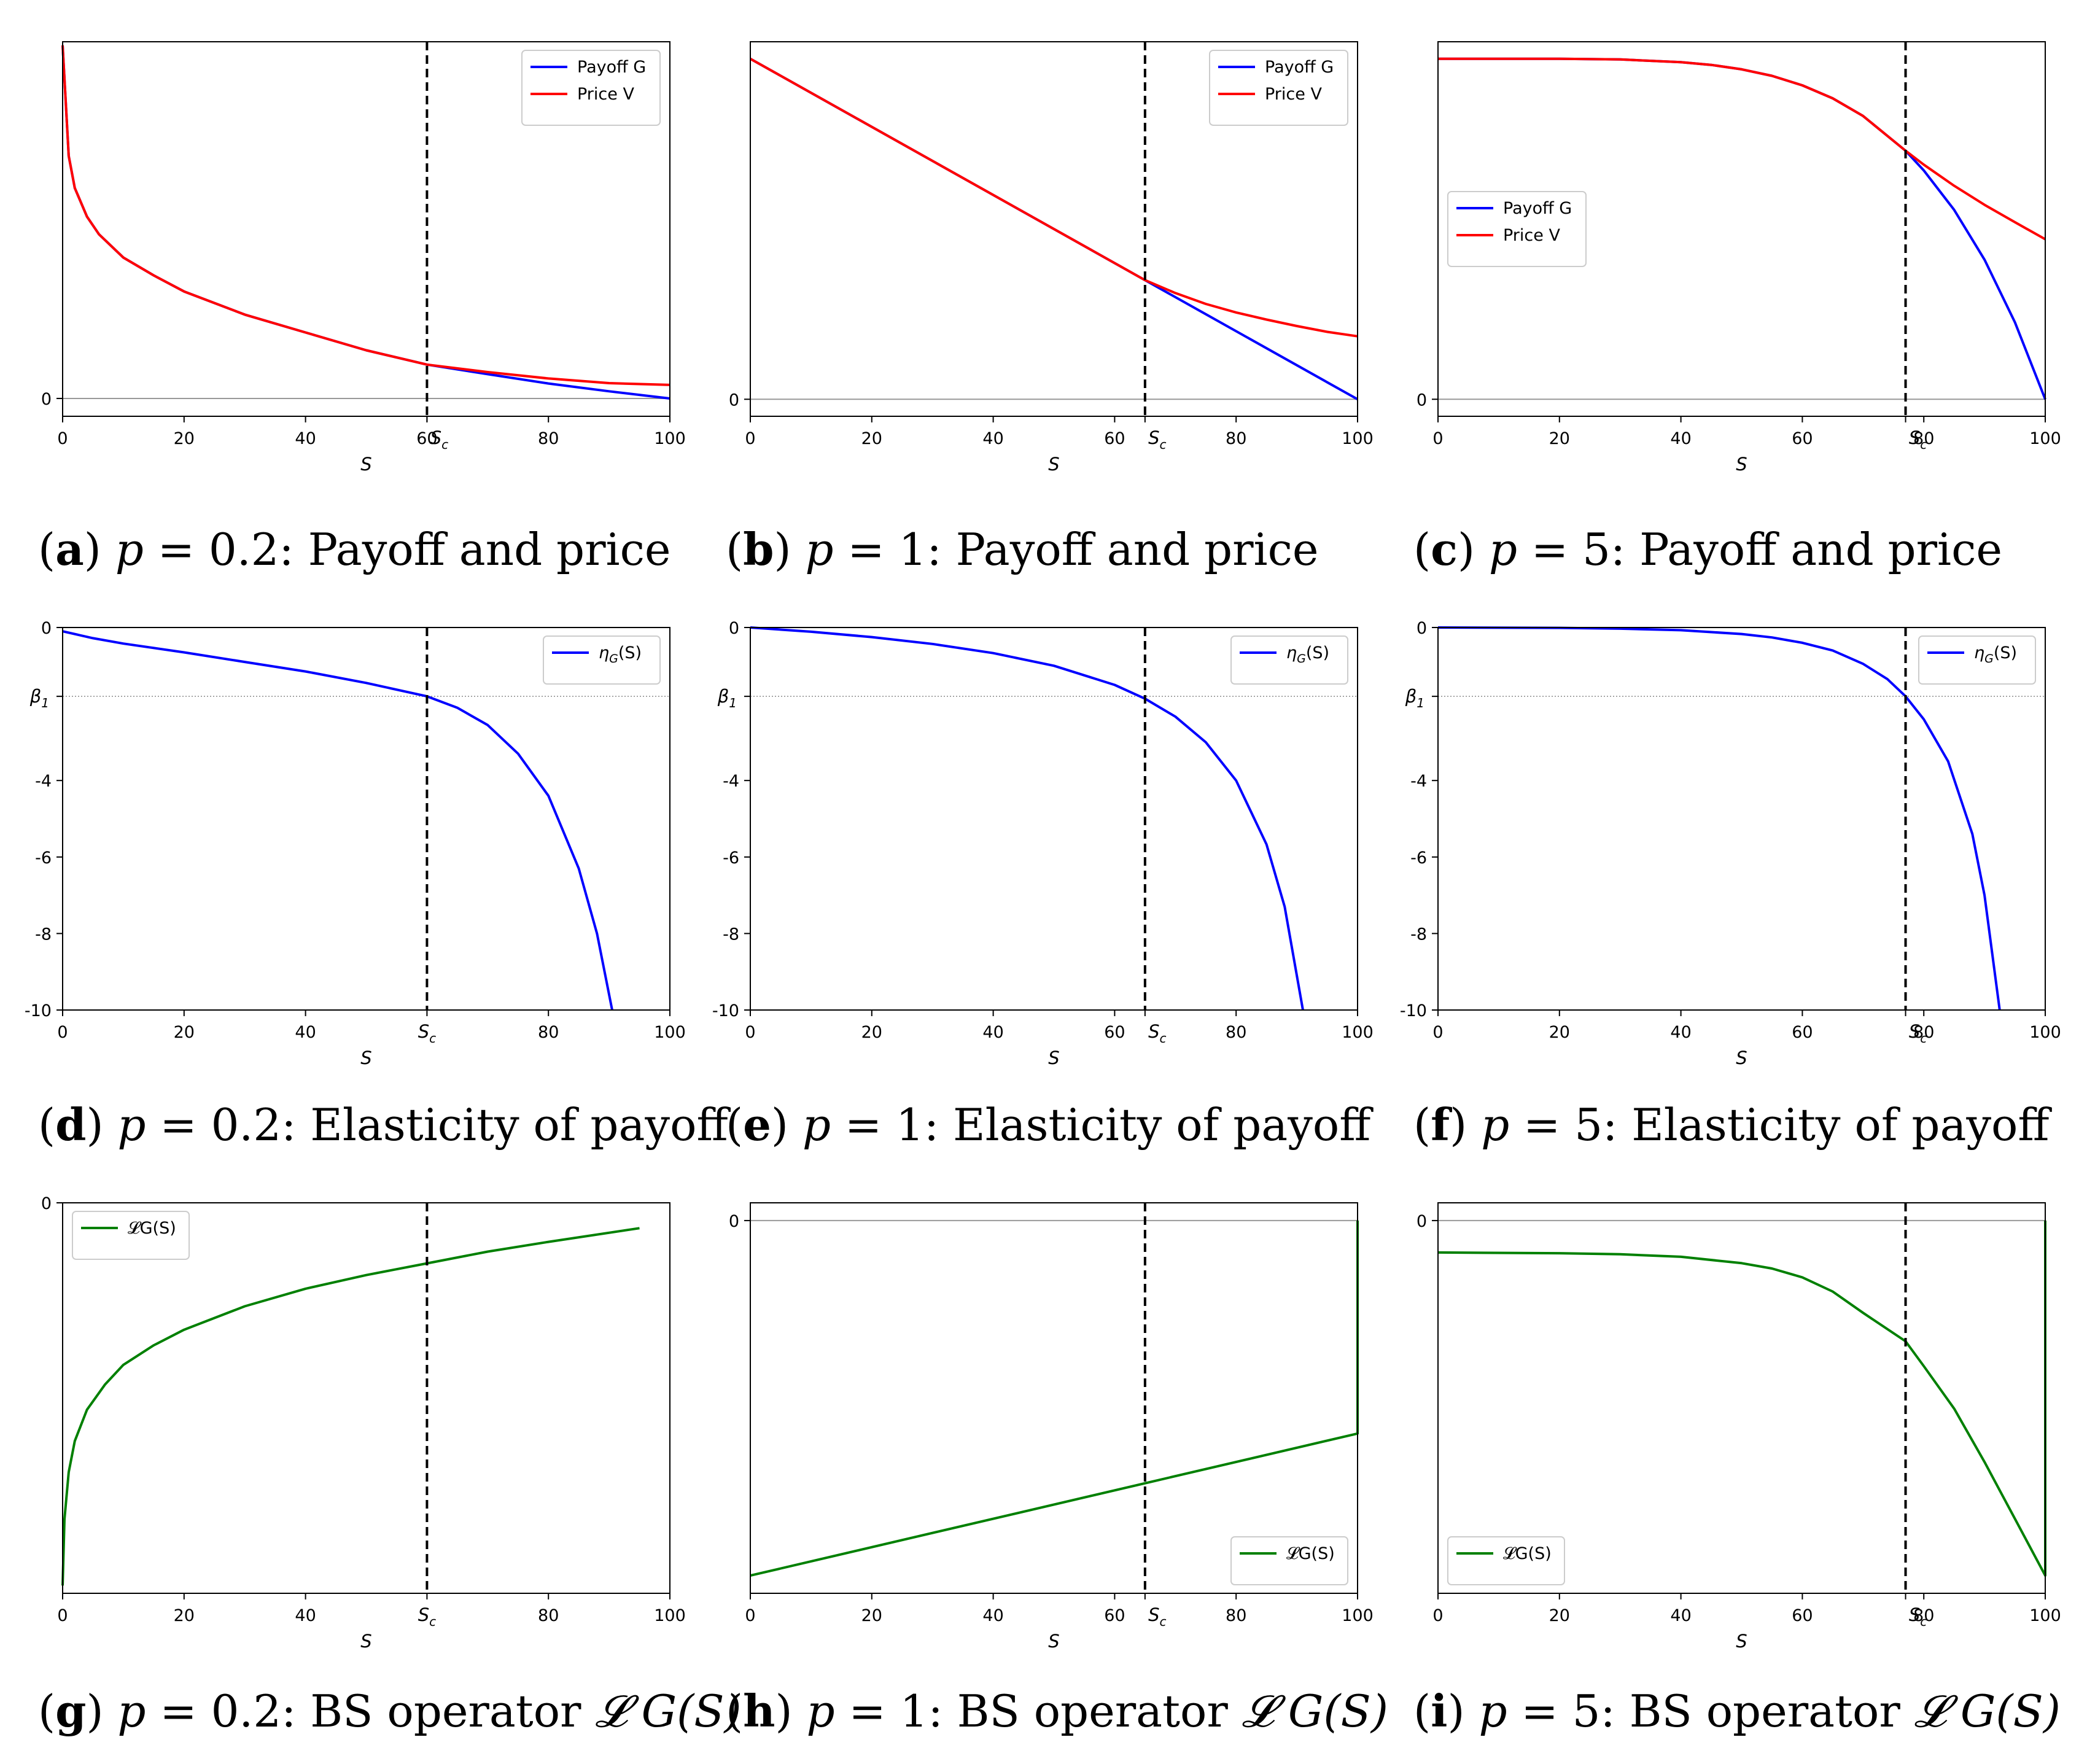  What do you see at coordinates (1050, 1124) in the screenshot?
I see `panel-caption: (e) p = 1: Elasticity of payoff` at bounding box center [1050, 1124].